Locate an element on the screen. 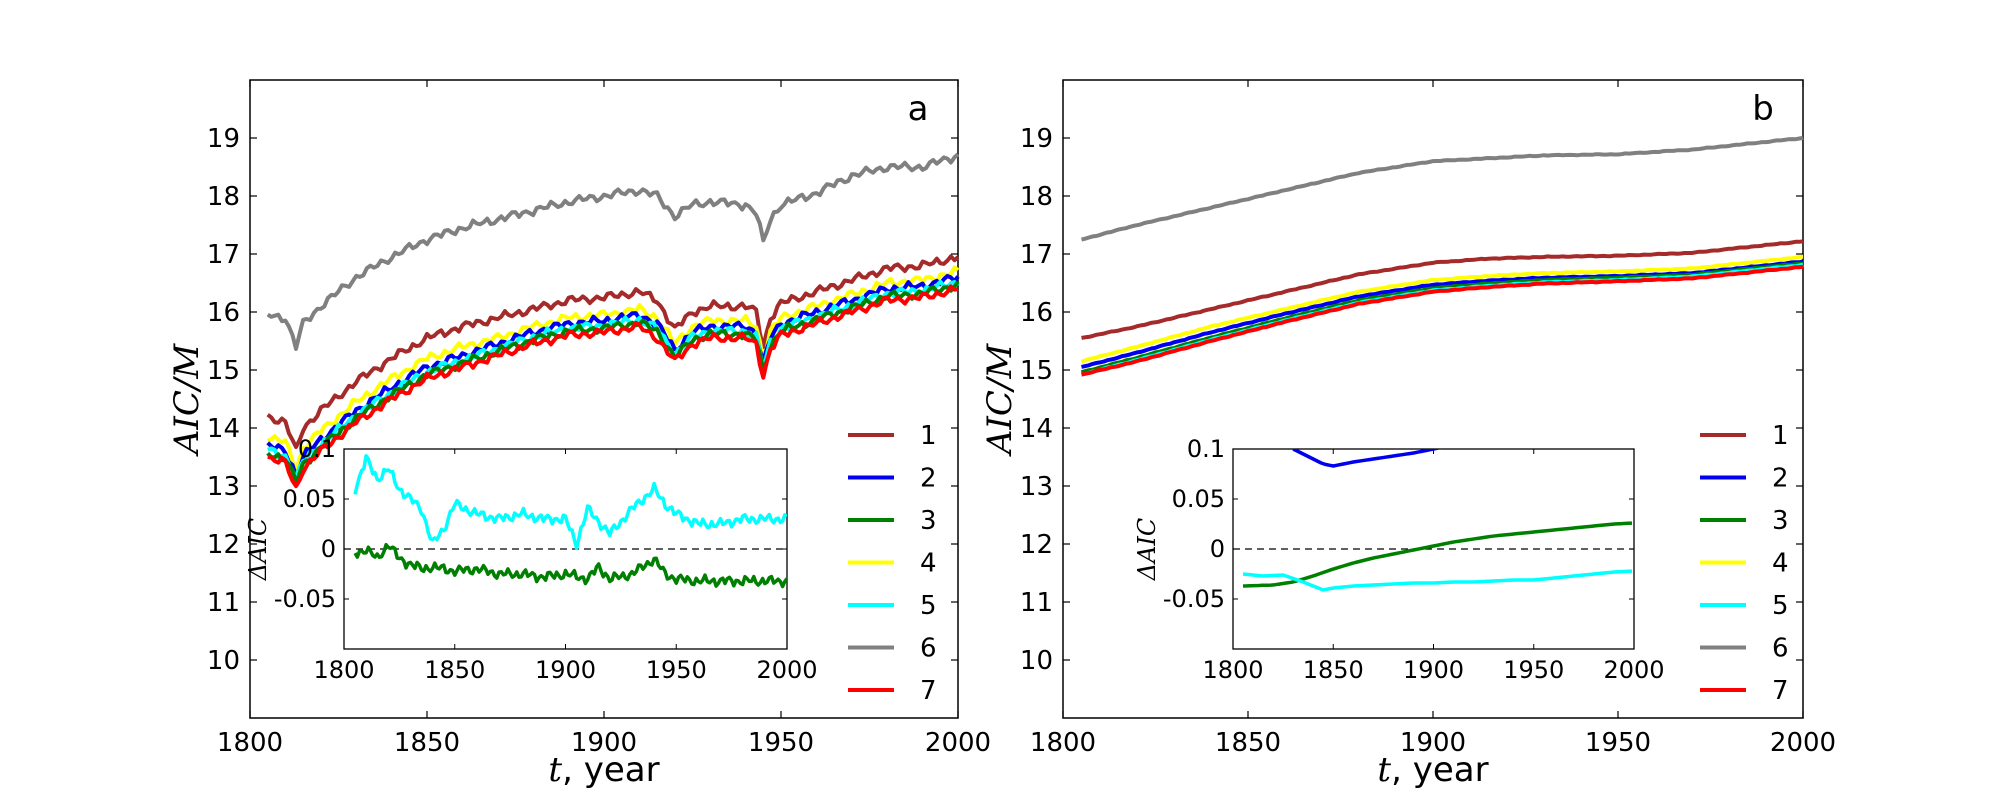 The height and width of the screenshot is (800, 2000). panel-label: b is located at coordinates (1763, 109).